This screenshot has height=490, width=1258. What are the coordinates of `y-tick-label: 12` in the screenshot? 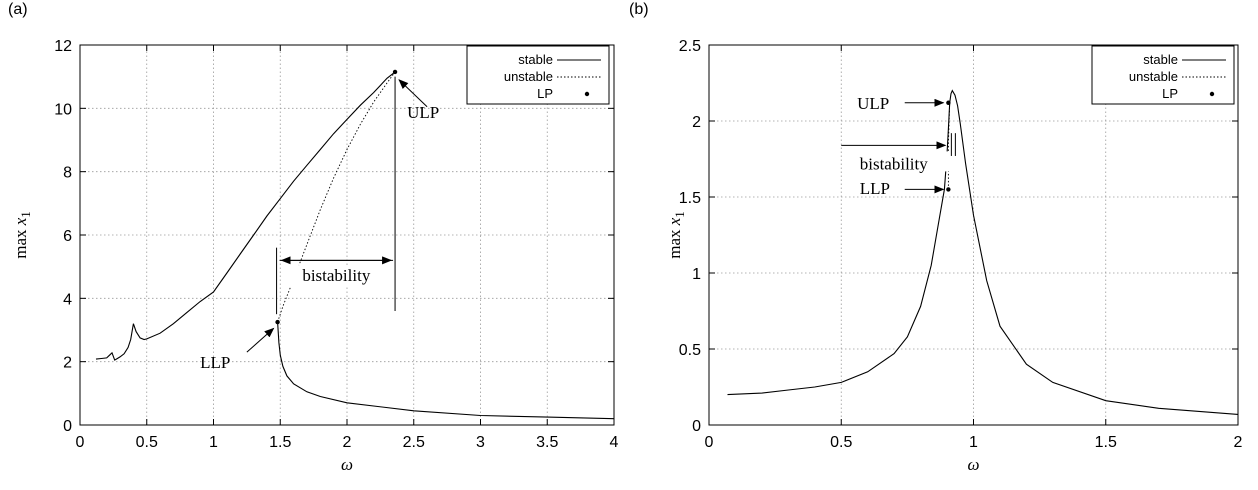 It's located at (63, 46).